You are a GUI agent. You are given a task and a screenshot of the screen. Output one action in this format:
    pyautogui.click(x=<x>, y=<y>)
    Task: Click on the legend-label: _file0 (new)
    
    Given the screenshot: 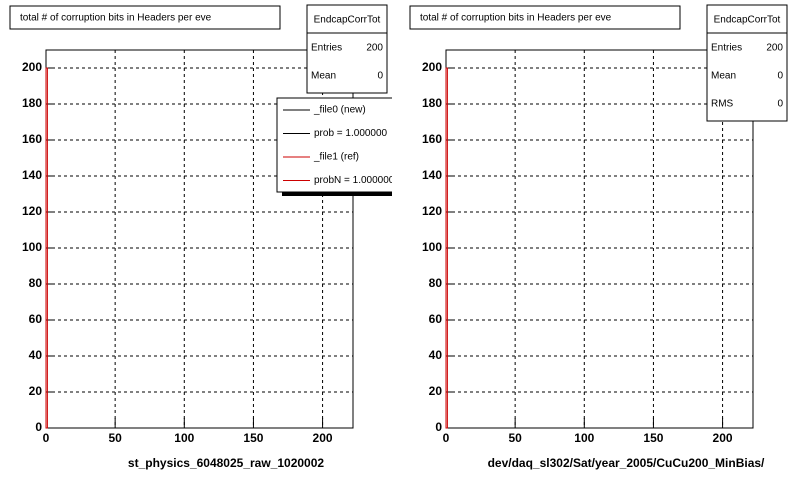 What is the action you would take?
    pyautogui.click(x=339, y=110)
    